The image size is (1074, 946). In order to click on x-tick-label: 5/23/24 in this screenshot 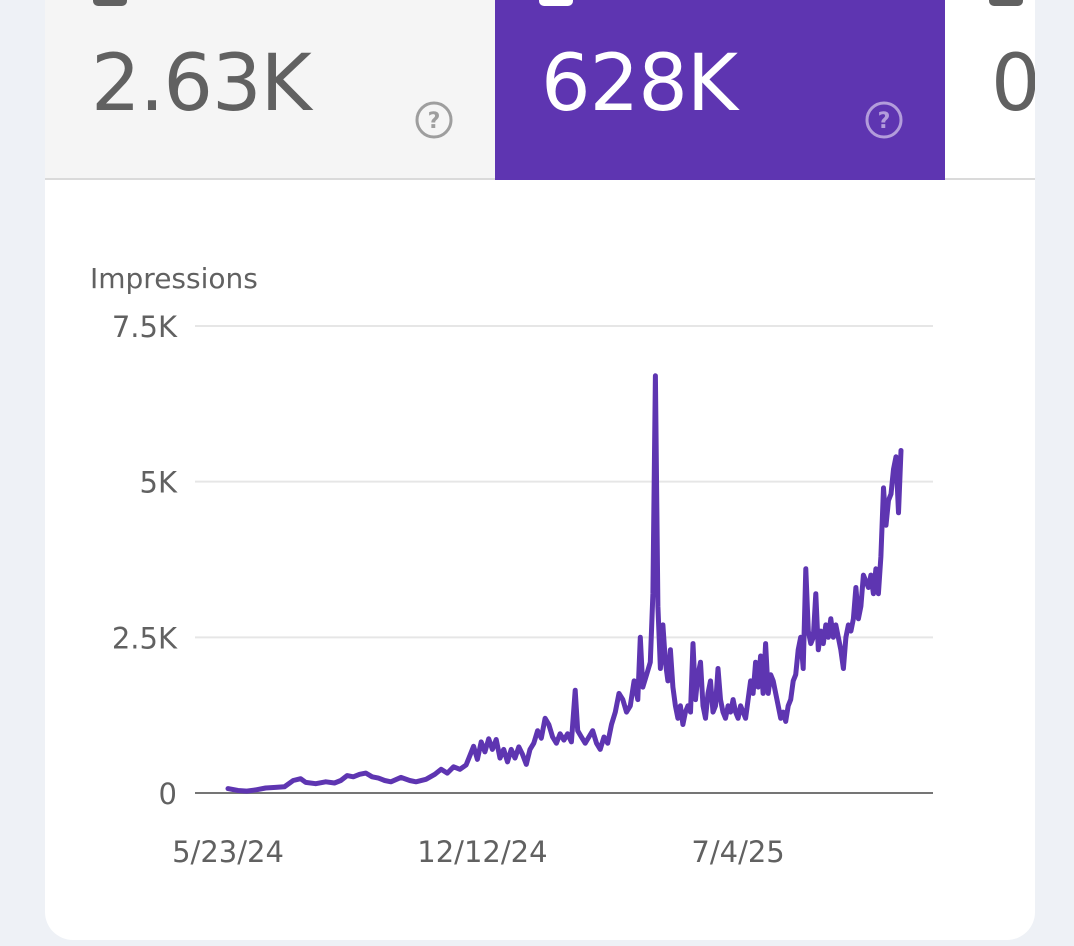, I will do `click(228, 852)`.